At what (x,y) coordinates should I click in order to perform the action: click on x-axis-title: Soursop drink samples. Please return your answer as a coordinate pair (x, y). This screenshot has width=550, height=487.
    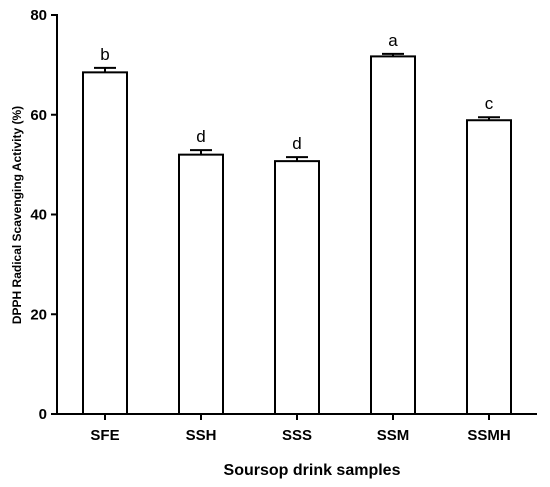
    Looking at the image, I should click on (312, 470).